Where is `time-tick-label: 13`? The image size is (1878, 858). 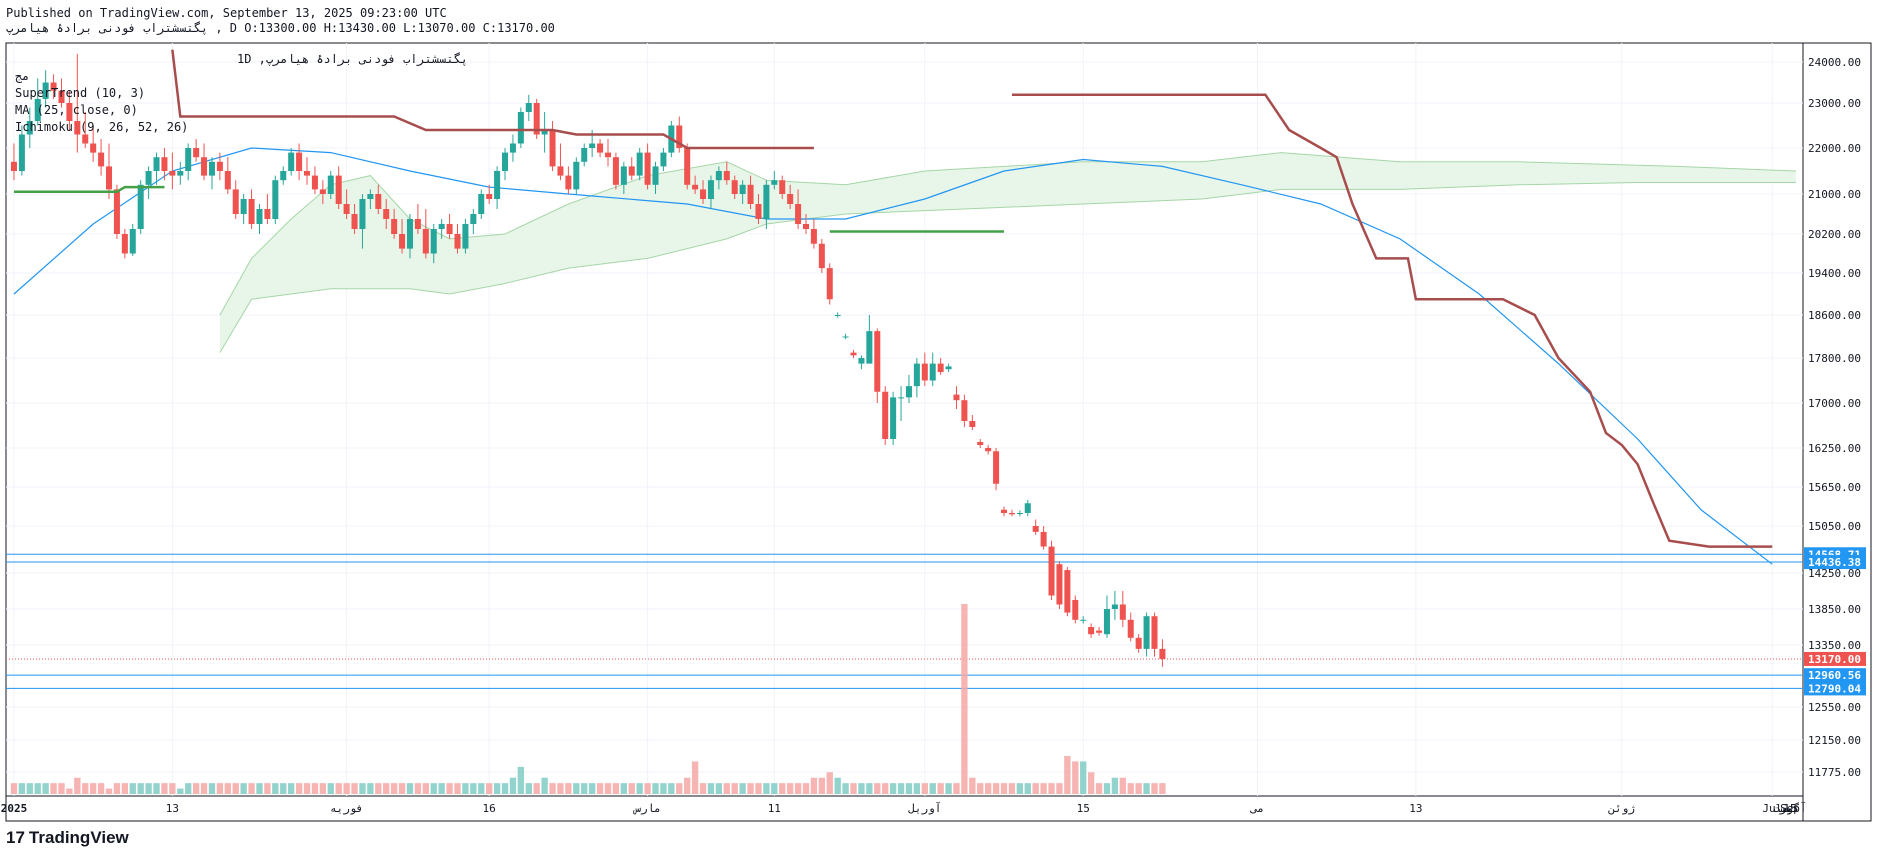
time-tick-label: 13 is located at coordinates (172, 808).